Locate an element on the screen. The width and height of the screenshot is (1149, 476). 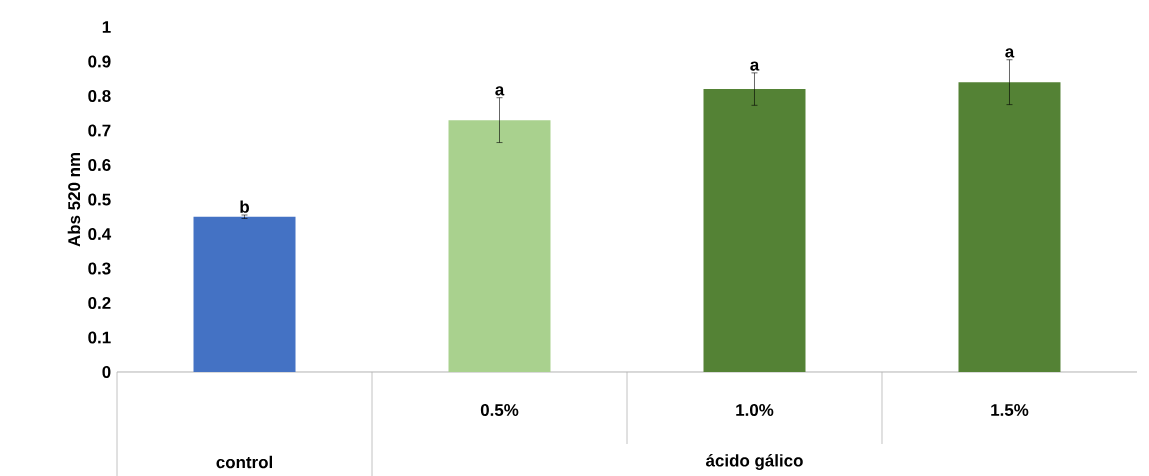
y-tick-label: 0.4 is located at coordinates (100, 233).